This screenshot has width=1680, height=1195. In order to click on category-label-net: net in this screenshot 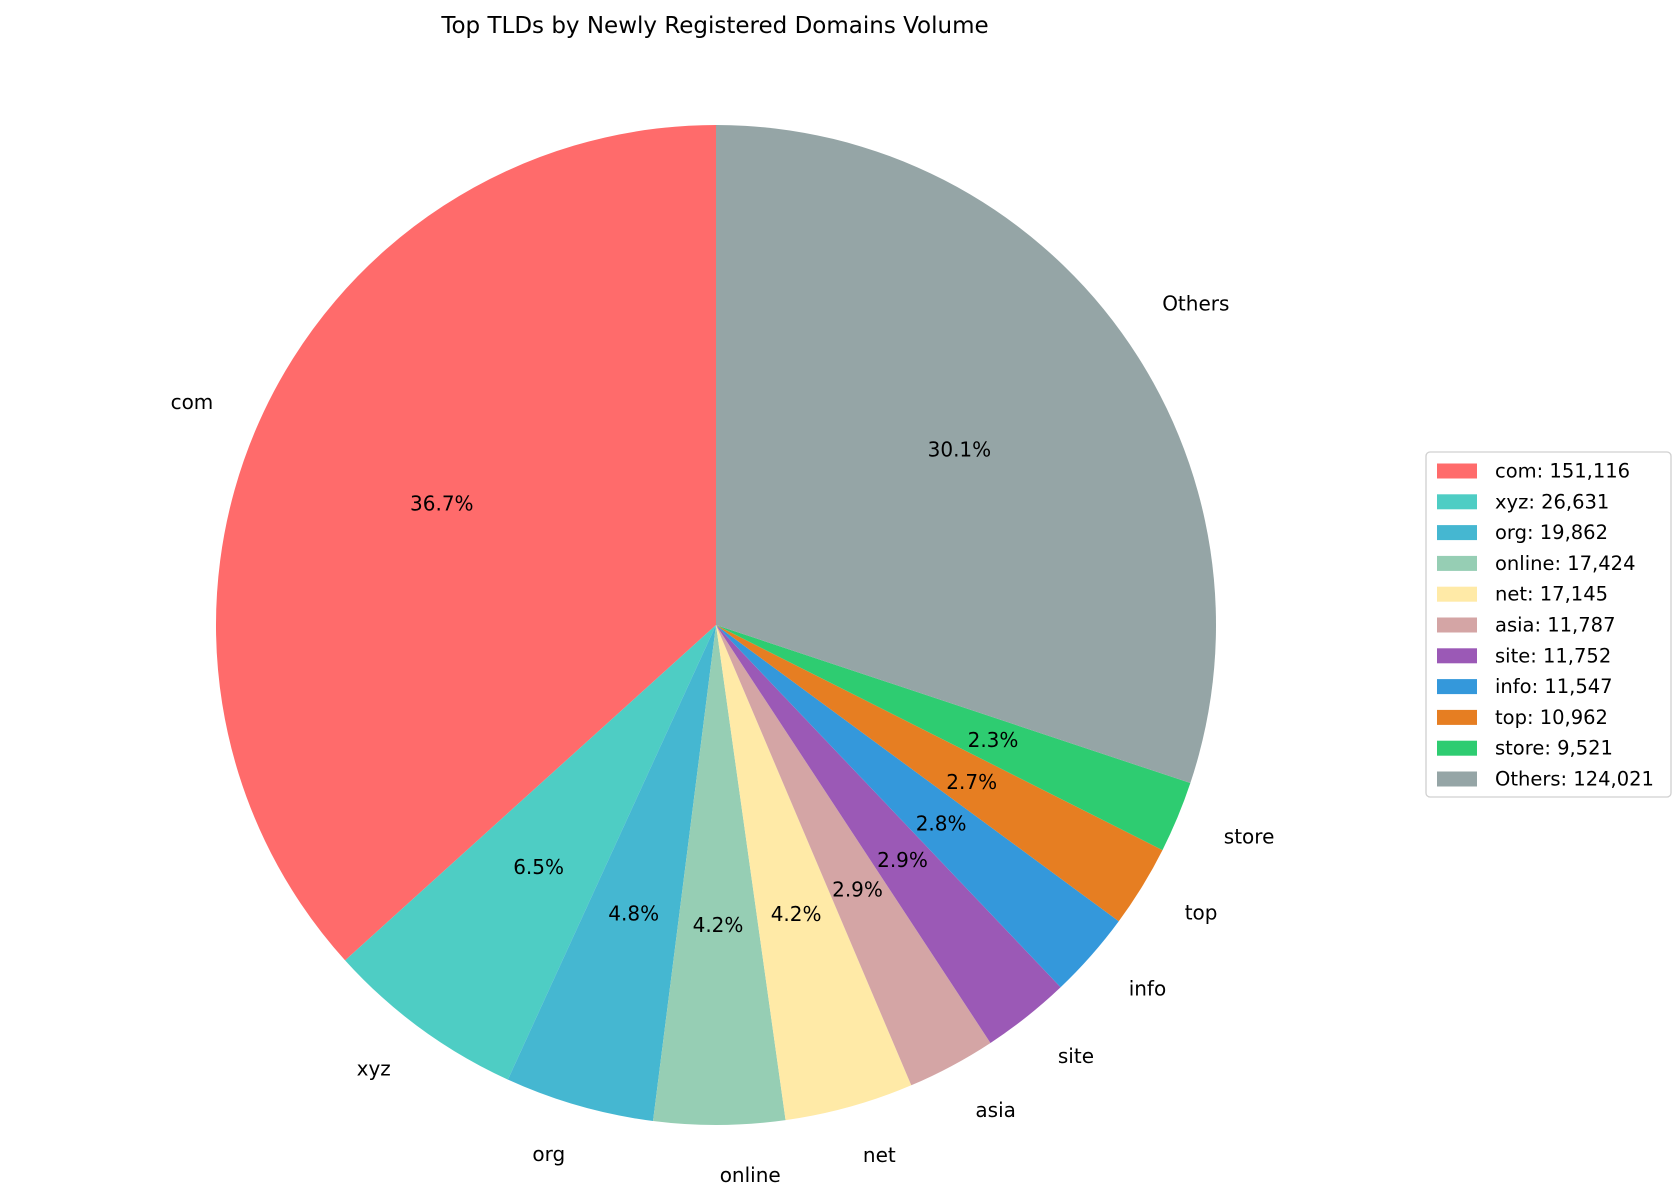, I will do `click(879, 1155)`.